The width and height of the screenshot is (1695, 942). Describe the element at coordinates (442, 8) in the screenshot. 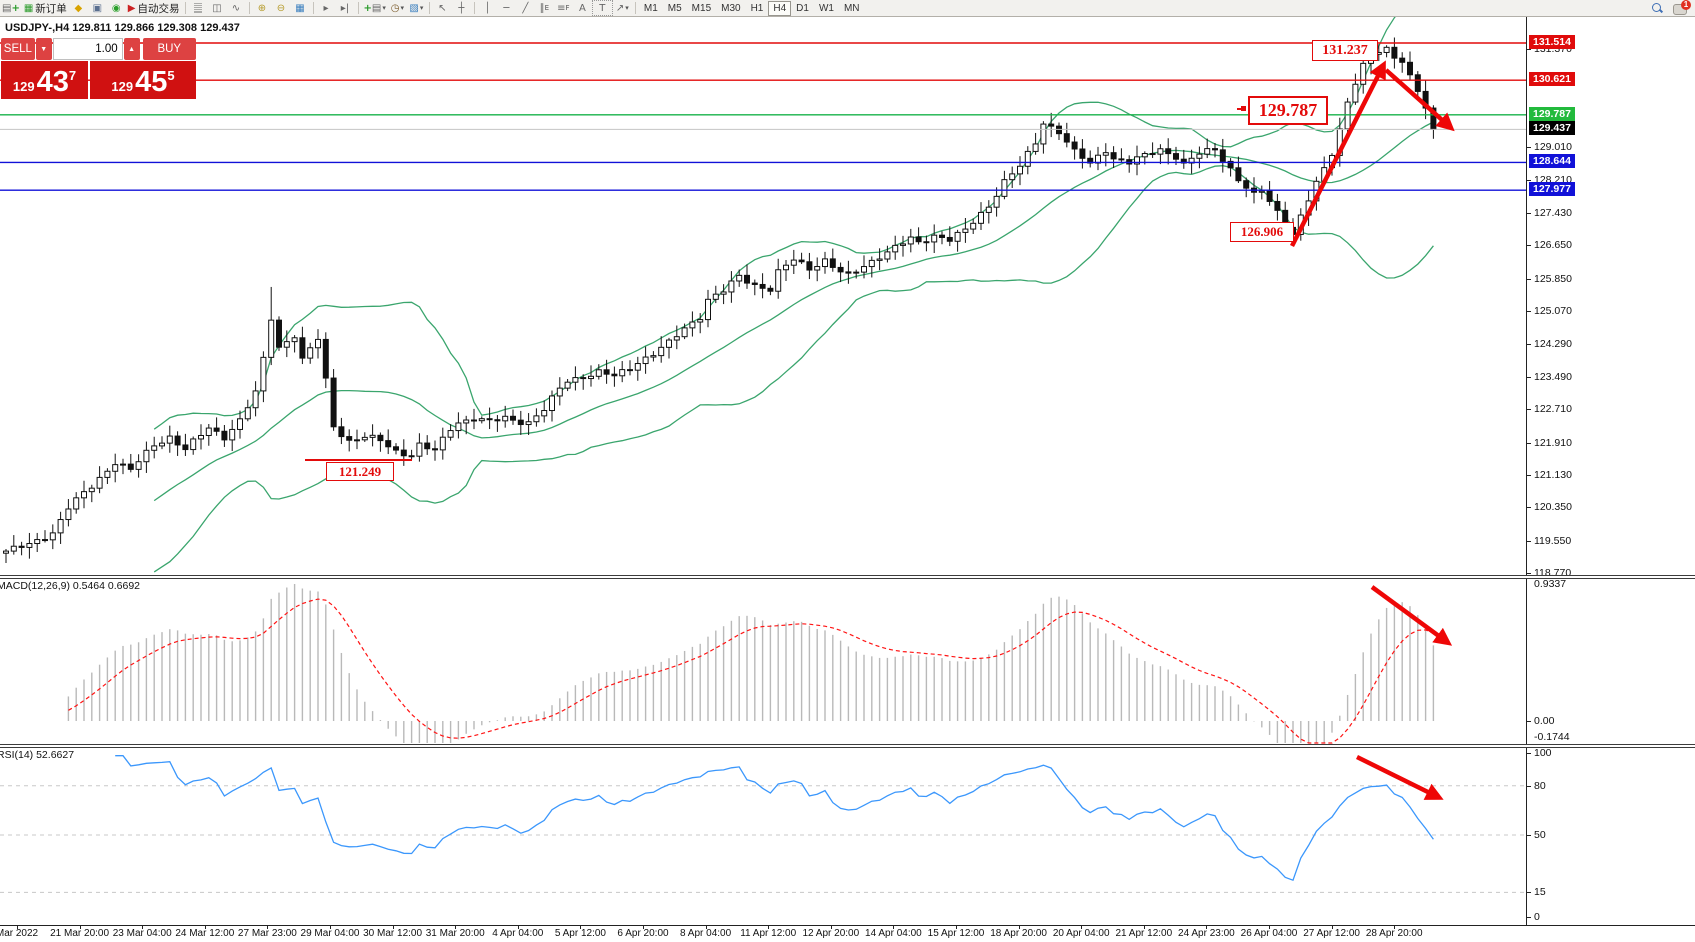

I see `cursor-tool-icon: ↖` at that location.